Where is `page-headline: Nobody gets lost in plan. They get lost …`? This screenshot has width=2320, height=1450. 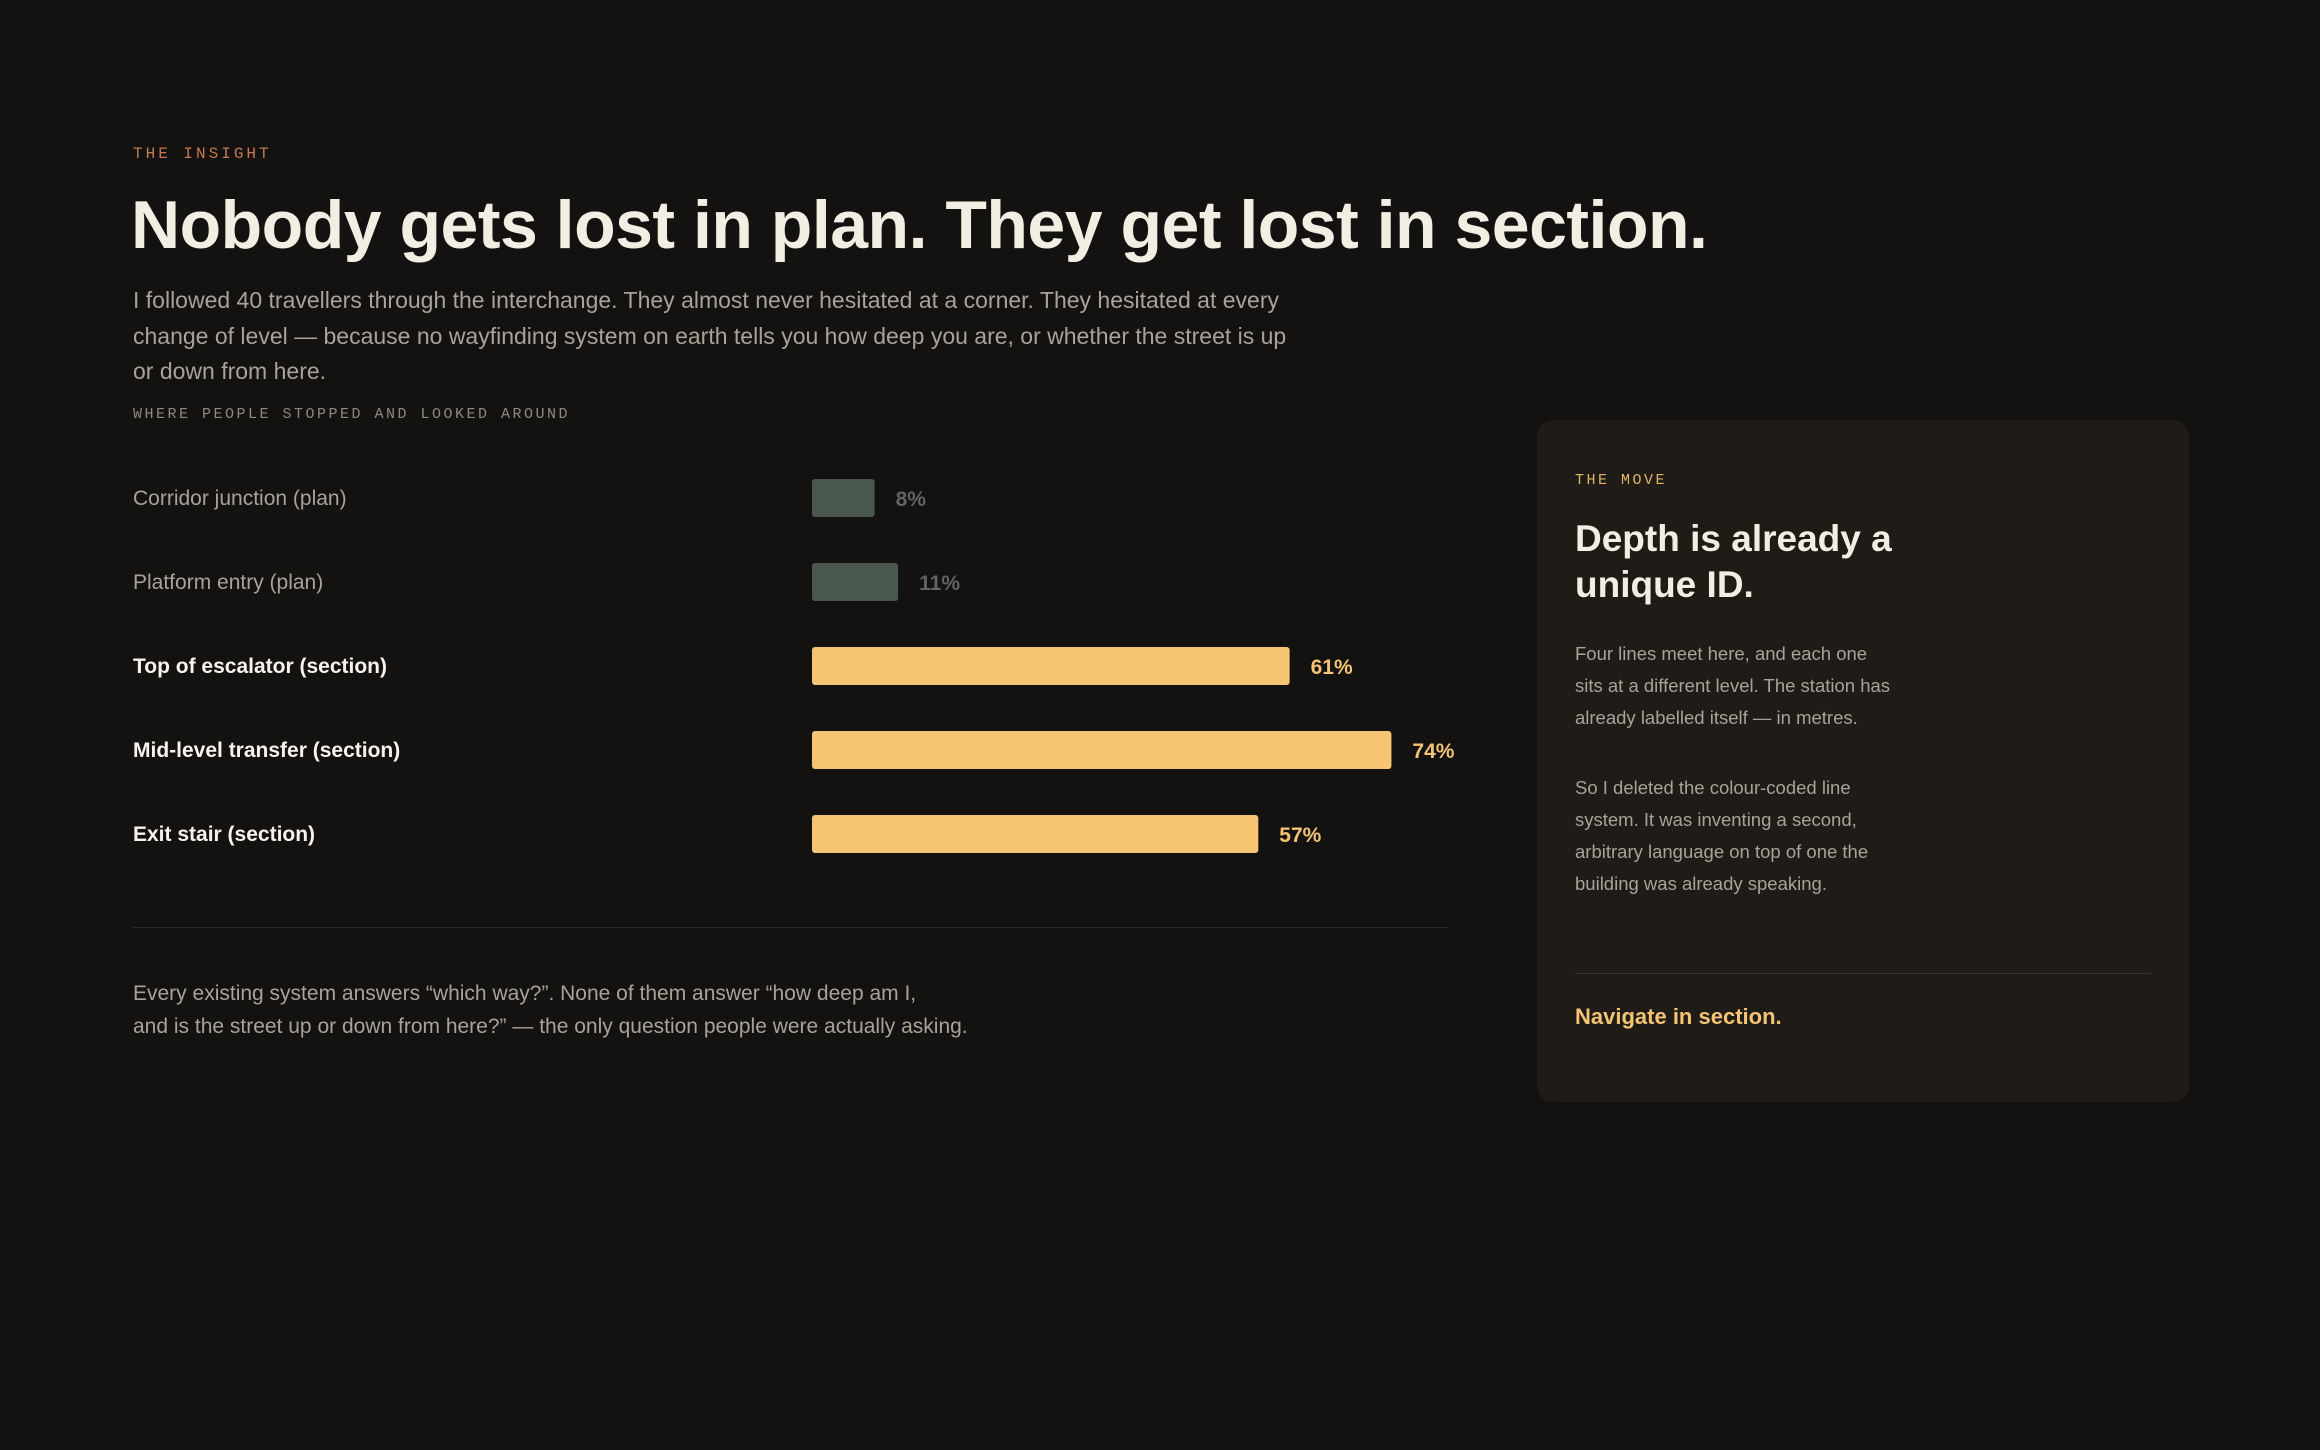 page-headline: Nobody gets lost in plan. They get lost … is located at coordinates (919, 225).